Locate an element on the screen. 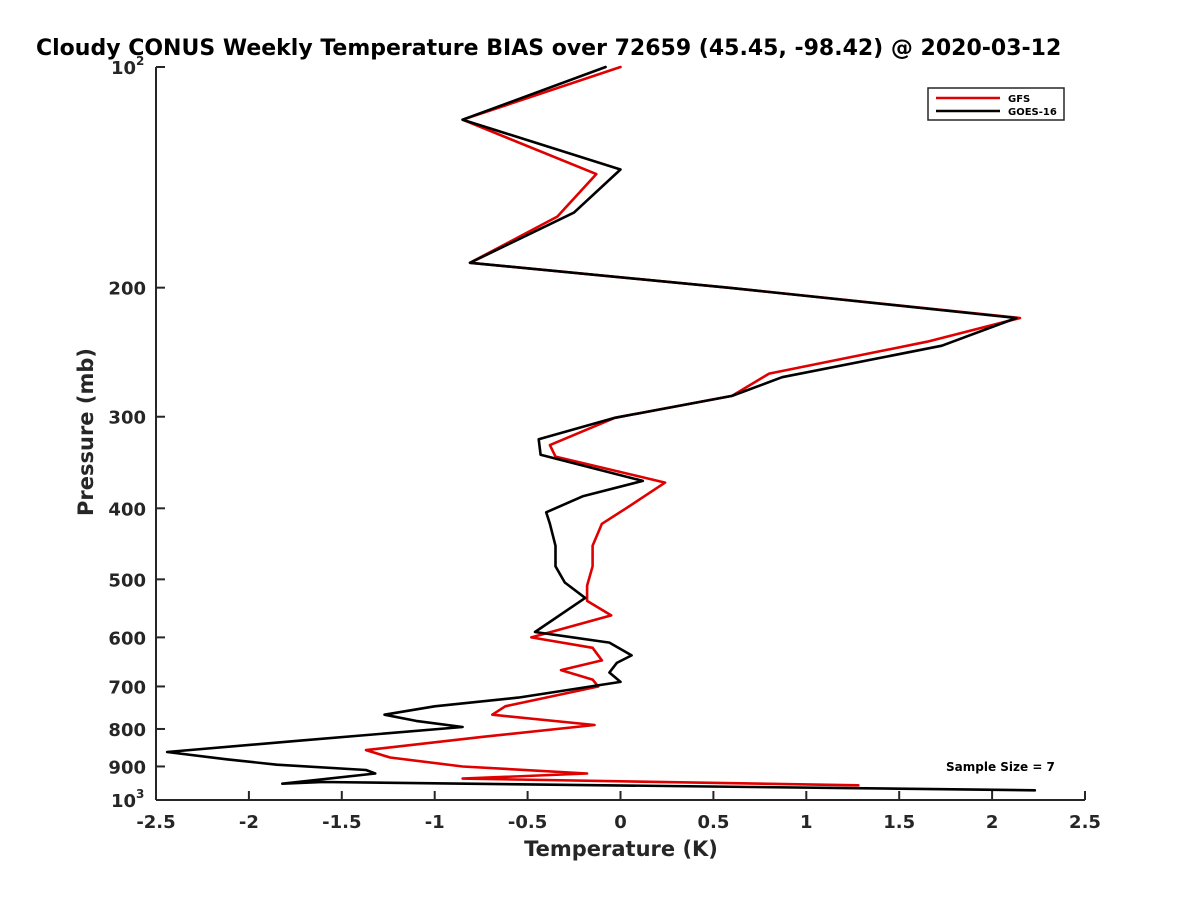  x-tick-label: -1.5 is located at coordinates (341, 822).